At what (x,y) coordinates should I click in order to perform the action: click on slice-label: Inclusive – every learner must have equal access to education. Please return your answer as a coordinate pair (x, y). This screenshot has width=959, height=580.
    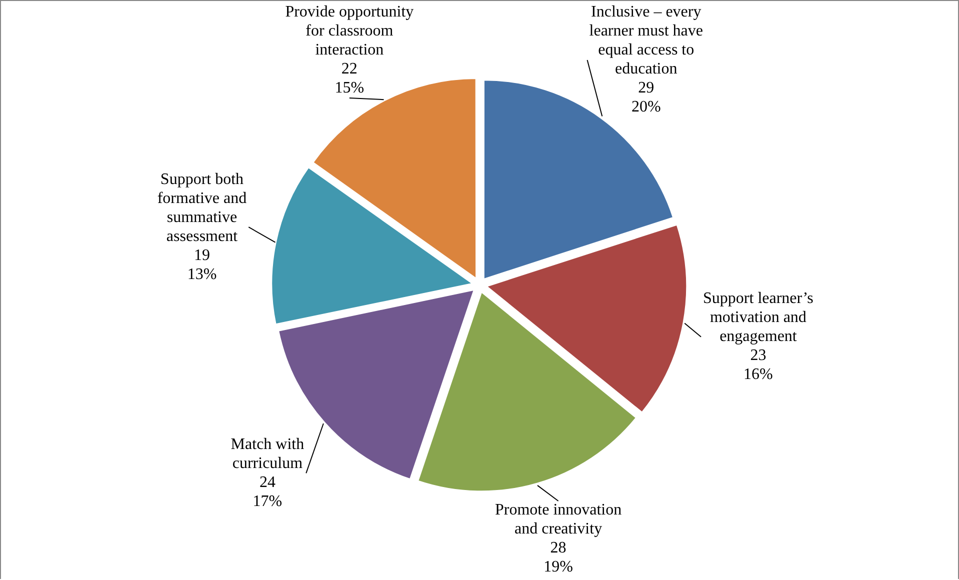
    Looking at the image, I should click on (646, 41).